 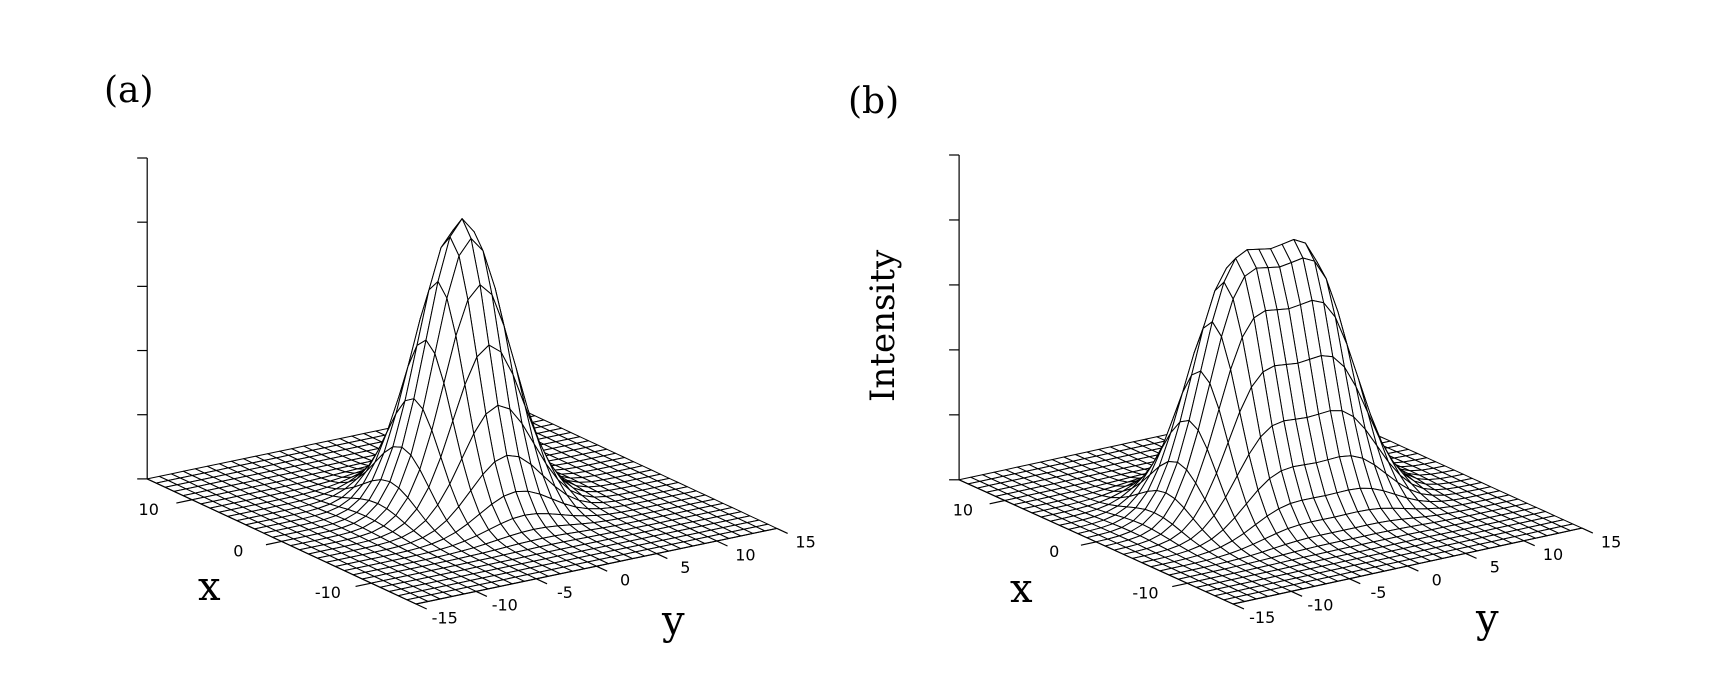 I want to click on x-axis-title-b: x, so click(x=1021, y=589).